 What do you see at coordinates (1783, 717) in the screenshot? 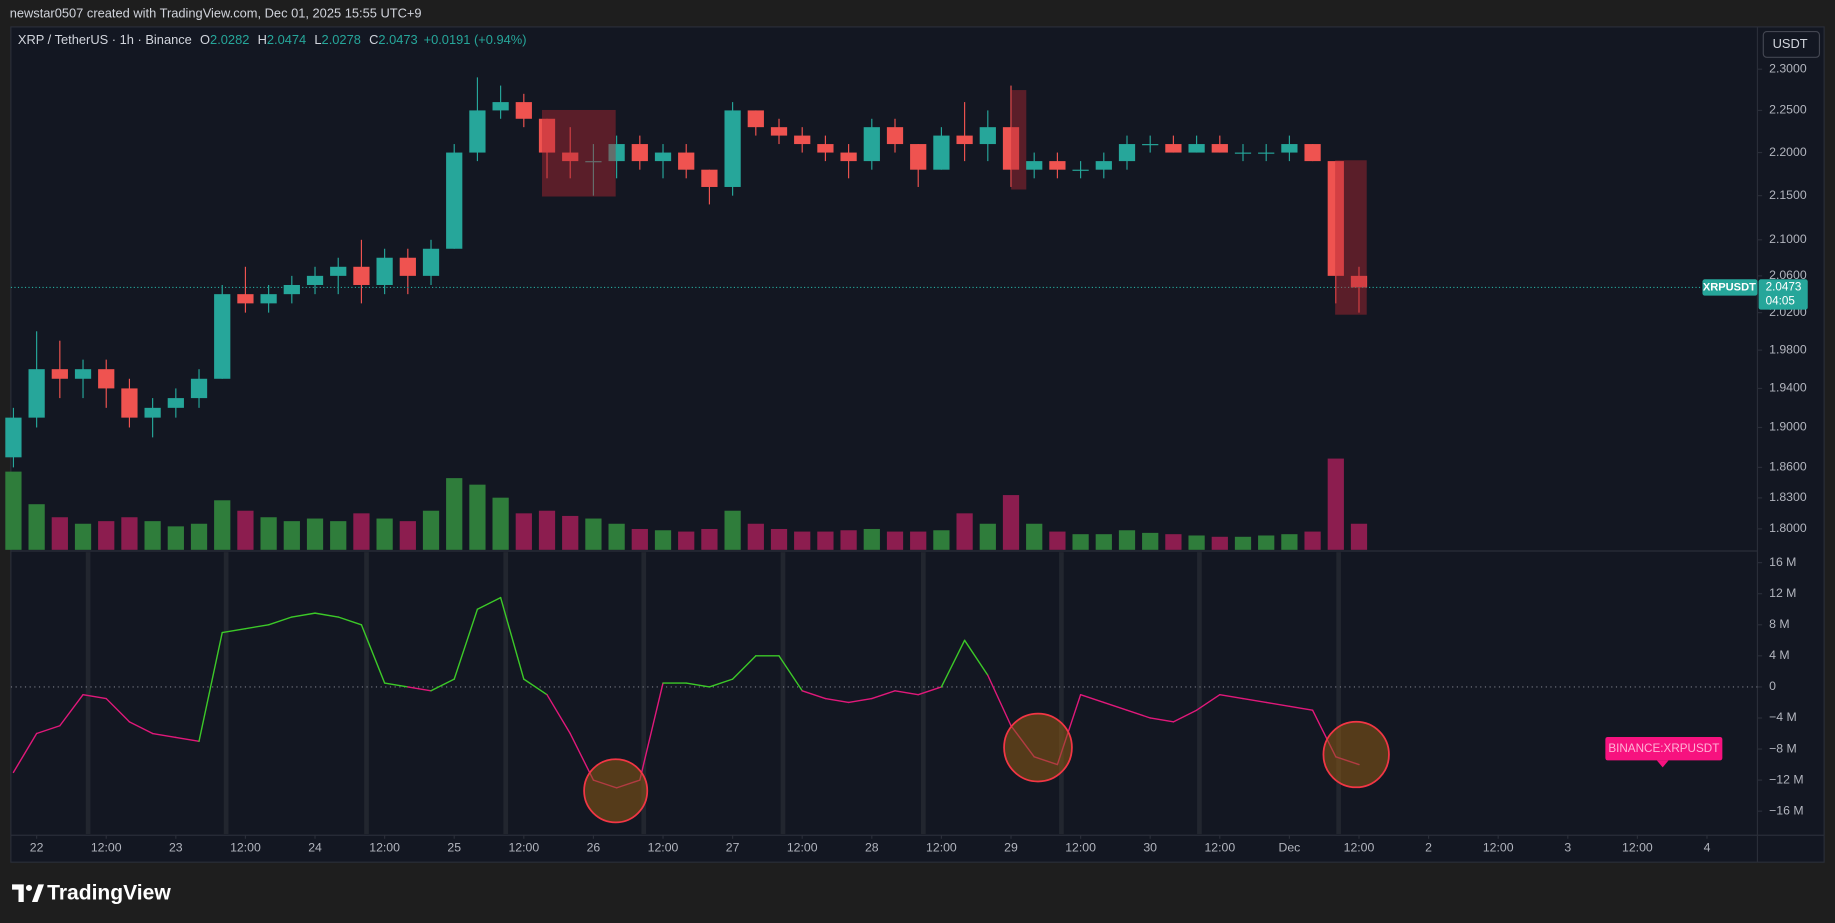
I see `y-tick-label: −4 M` at bounding box center [1783, 717].